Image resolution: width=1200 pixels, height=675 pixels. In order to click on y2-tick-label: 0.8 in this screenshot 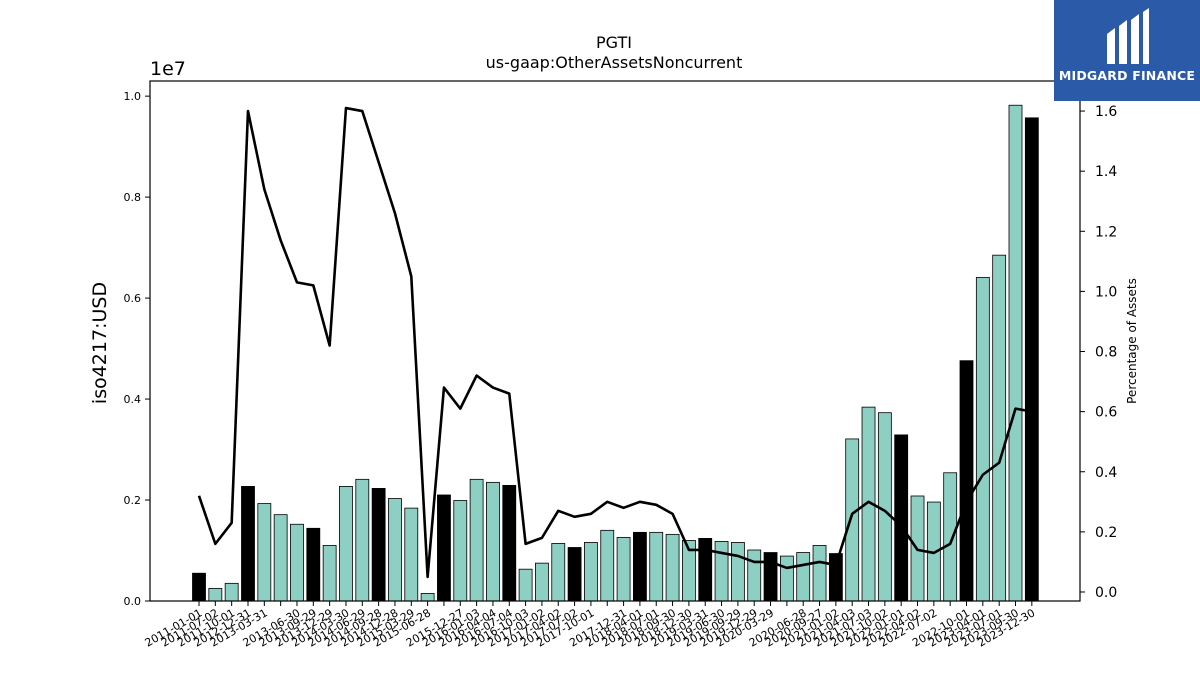, I will do `click(1106, 353)`.